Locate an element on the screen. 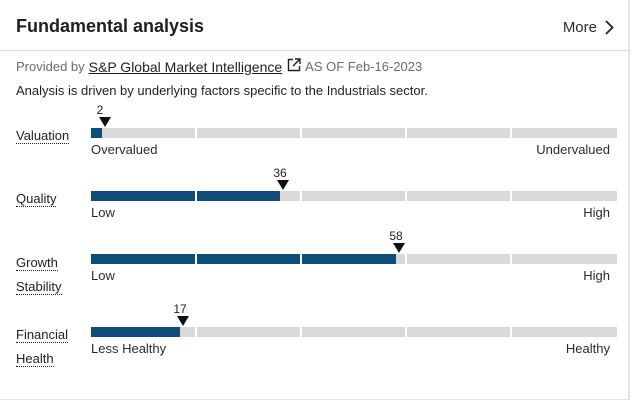 The image size is (635, 402). growth-stability-bar is located at coordinates (354, 259).